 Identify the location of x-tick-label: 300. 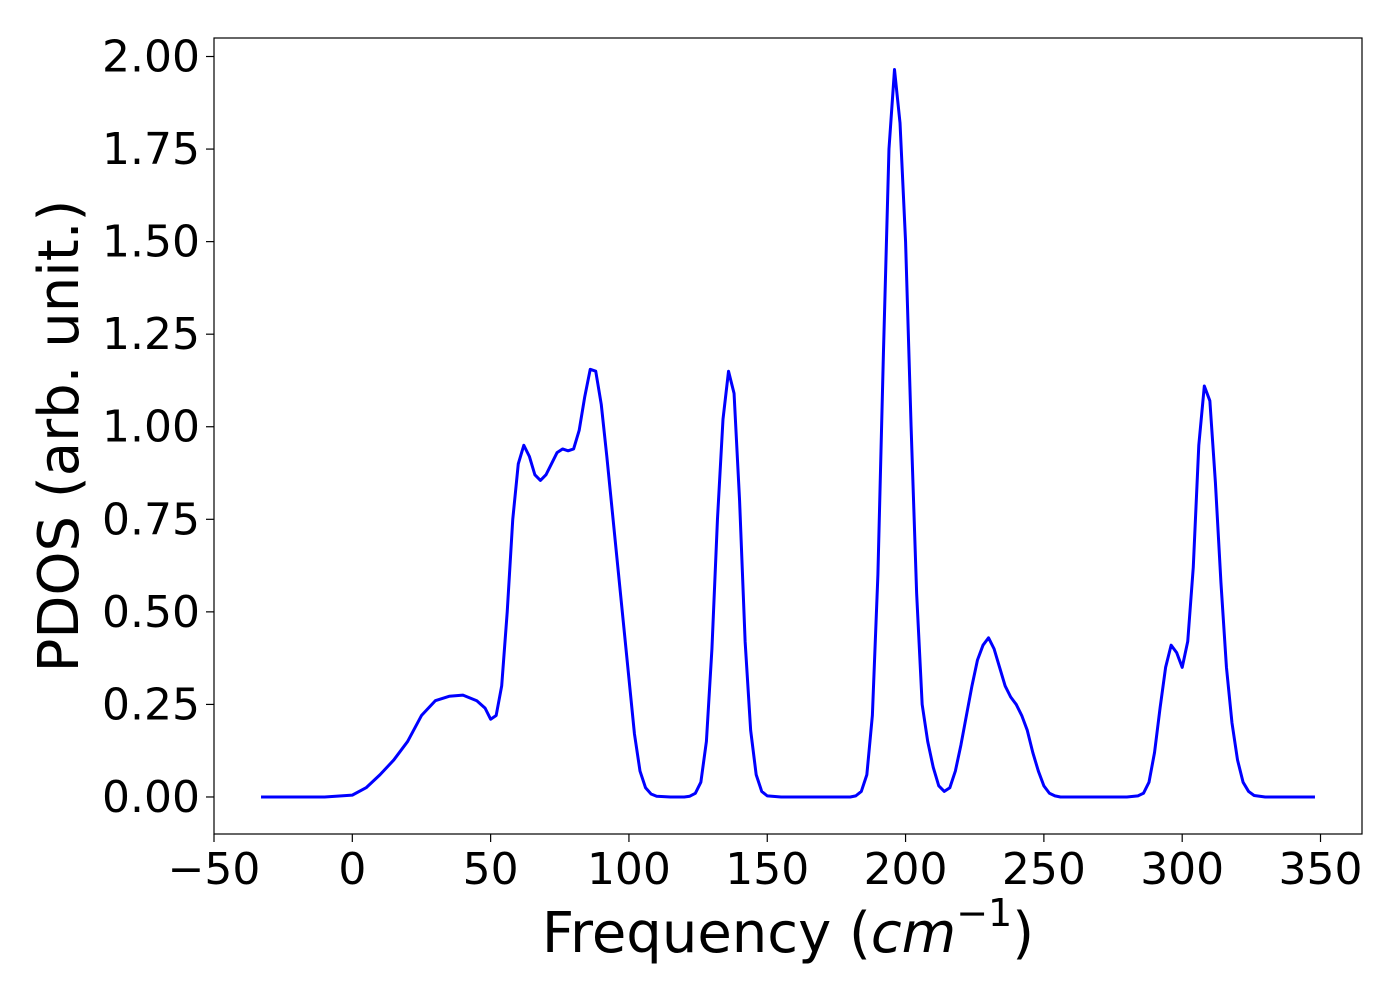
(1182, 869).